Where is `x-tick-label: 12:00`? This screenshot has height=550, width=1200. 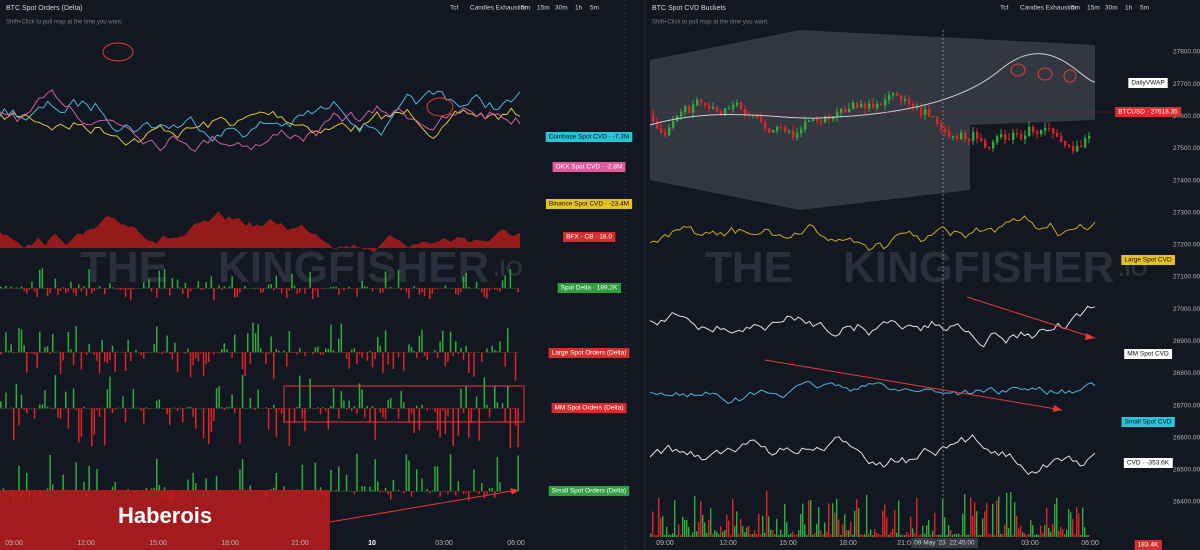
x-tick-label: 12:00 is located at coordinates (728, 543).